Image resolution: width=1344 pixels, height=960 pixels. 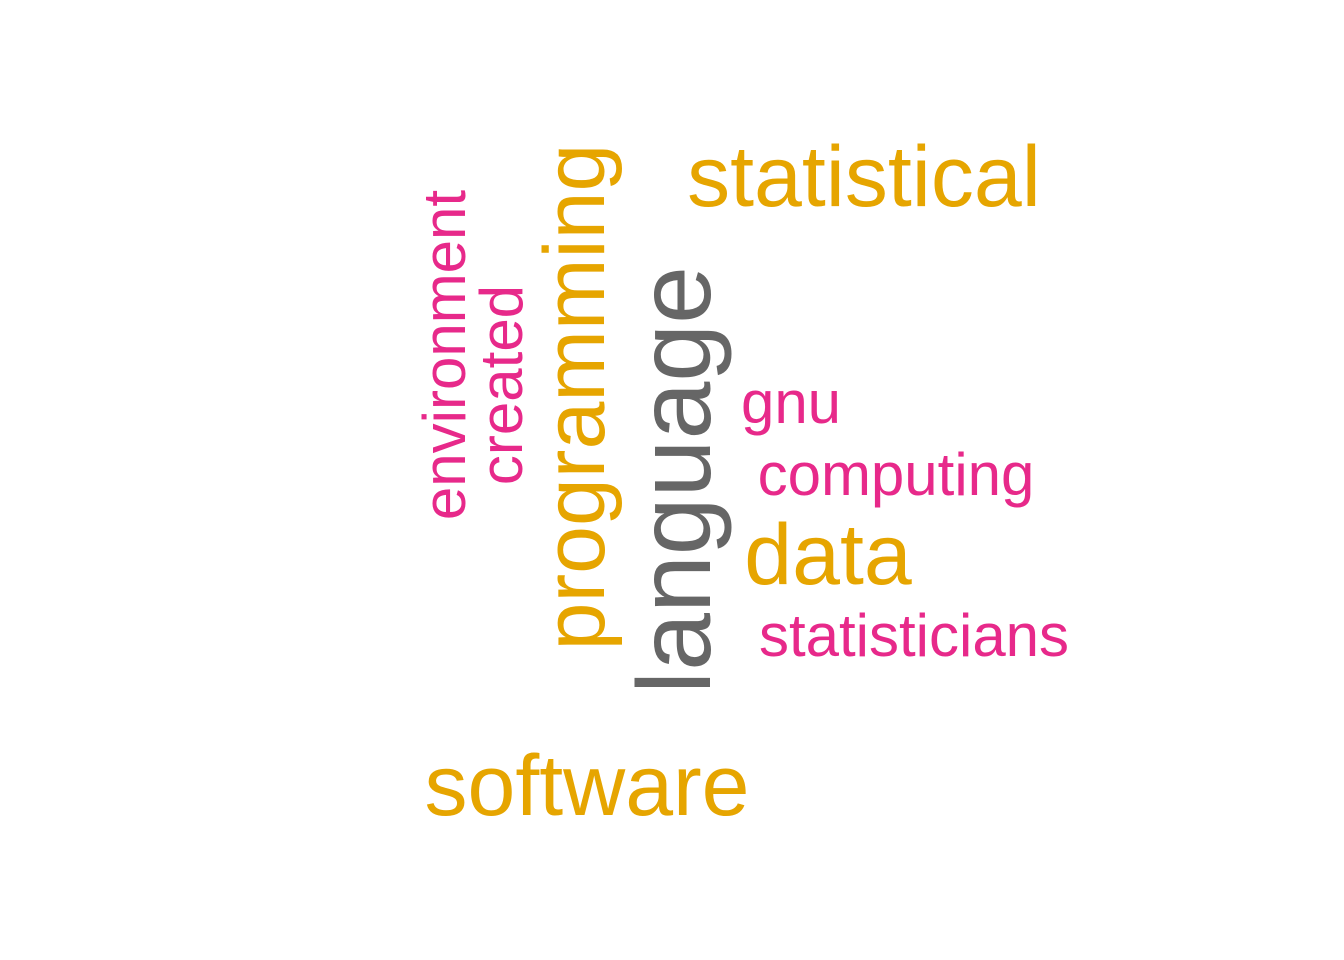 I want to click on word-gnu: gnu, so click(x=791, y=402).